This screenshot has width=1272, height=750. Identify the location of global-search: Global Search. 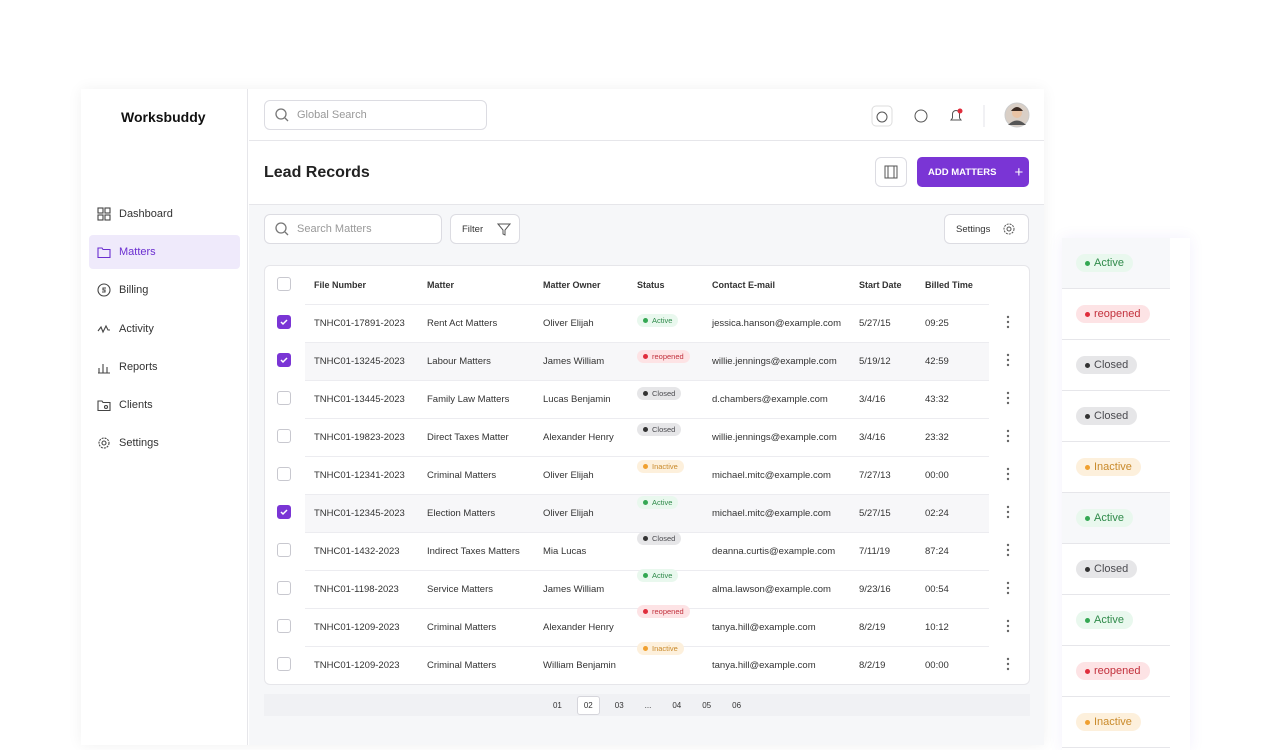
(375, 115).